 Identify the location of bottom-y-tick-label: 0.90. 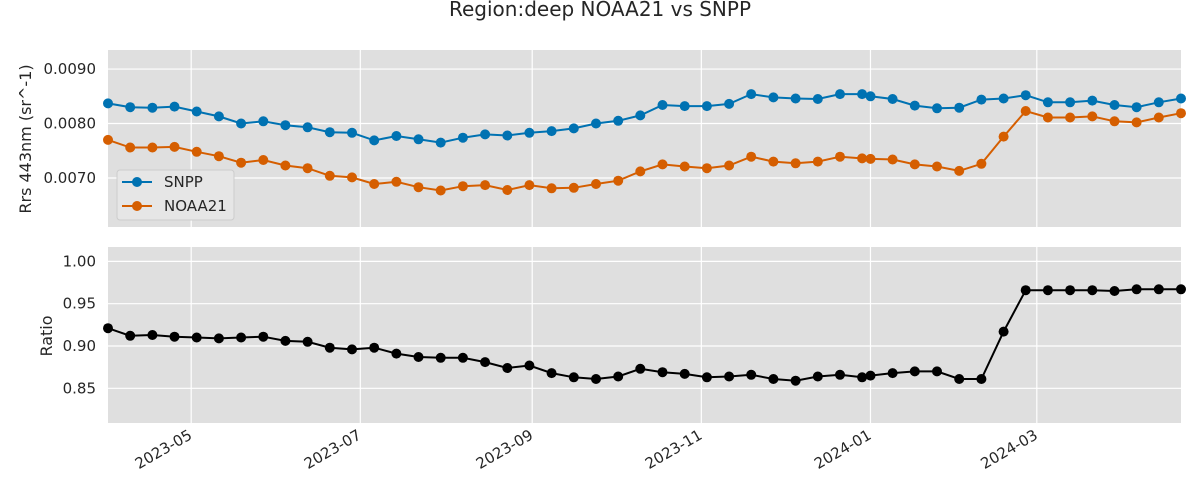
(79, 346).